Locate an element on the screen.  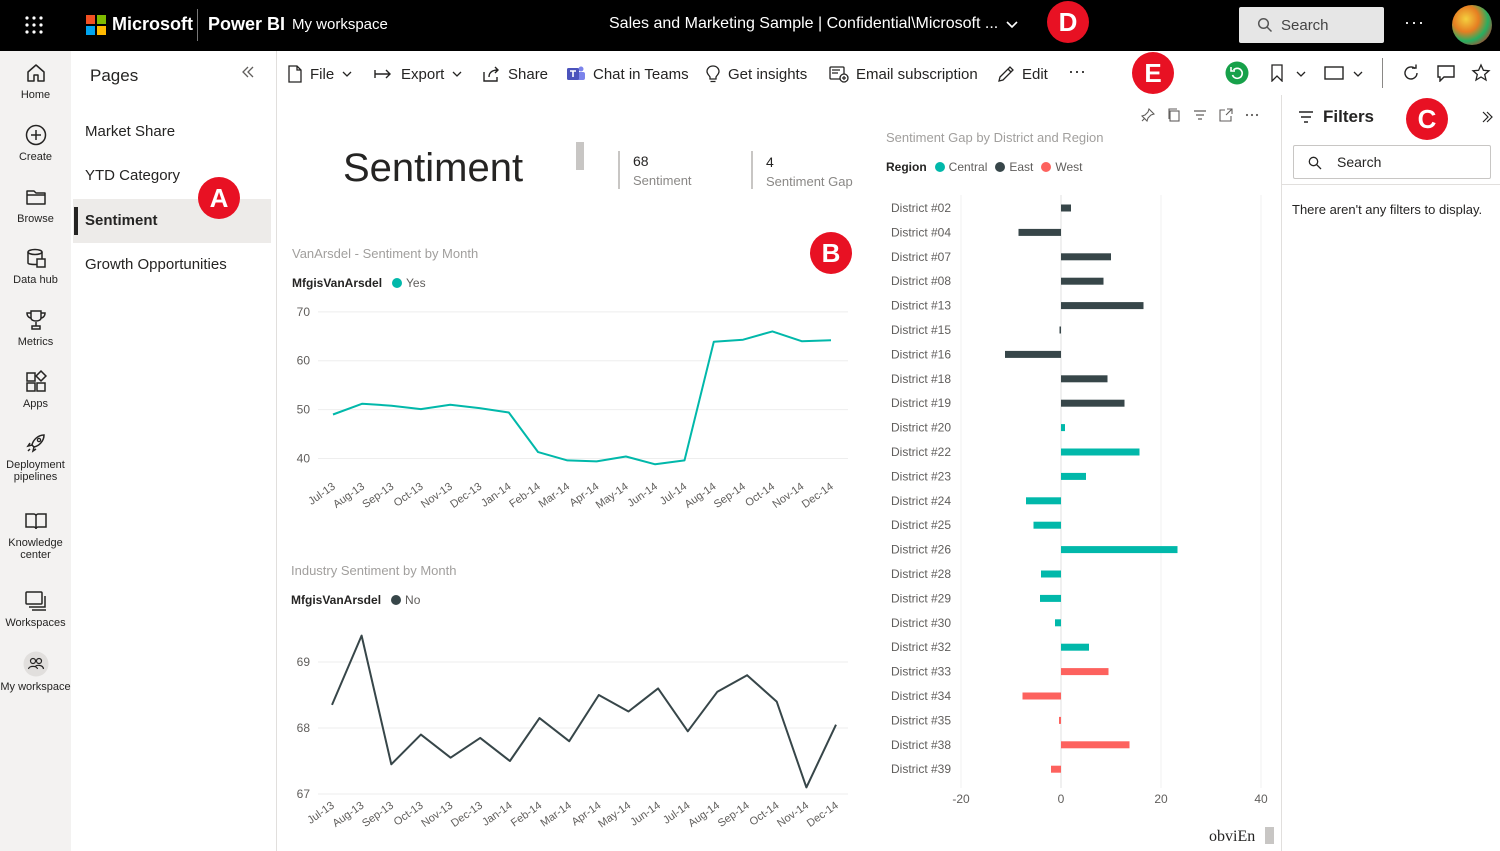
page-item-market-share: Market Share is located at coordinates (130, 131).